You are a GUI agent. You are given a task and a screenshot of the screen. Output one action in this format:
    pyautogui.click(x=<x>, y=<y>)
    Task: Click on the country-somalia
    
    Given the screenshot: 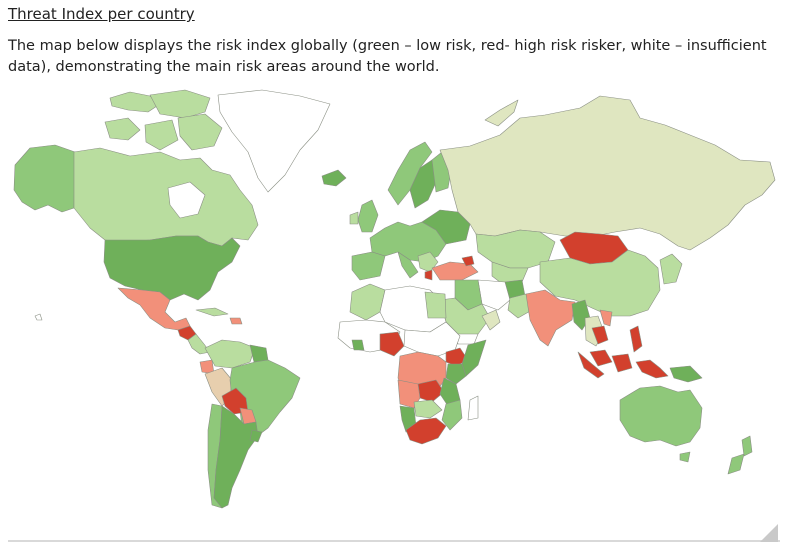 What is the action you would take?
    pyautogui.click(x=474, y=358)
    